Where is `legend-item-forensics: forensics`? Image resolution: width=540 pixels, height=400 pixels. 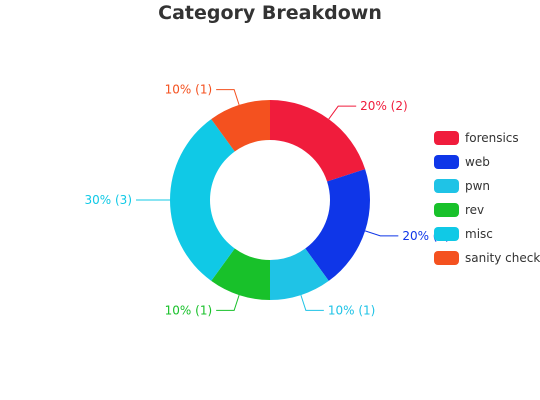
legend-item-forensics: forensics is located at coordinates (476, 138).